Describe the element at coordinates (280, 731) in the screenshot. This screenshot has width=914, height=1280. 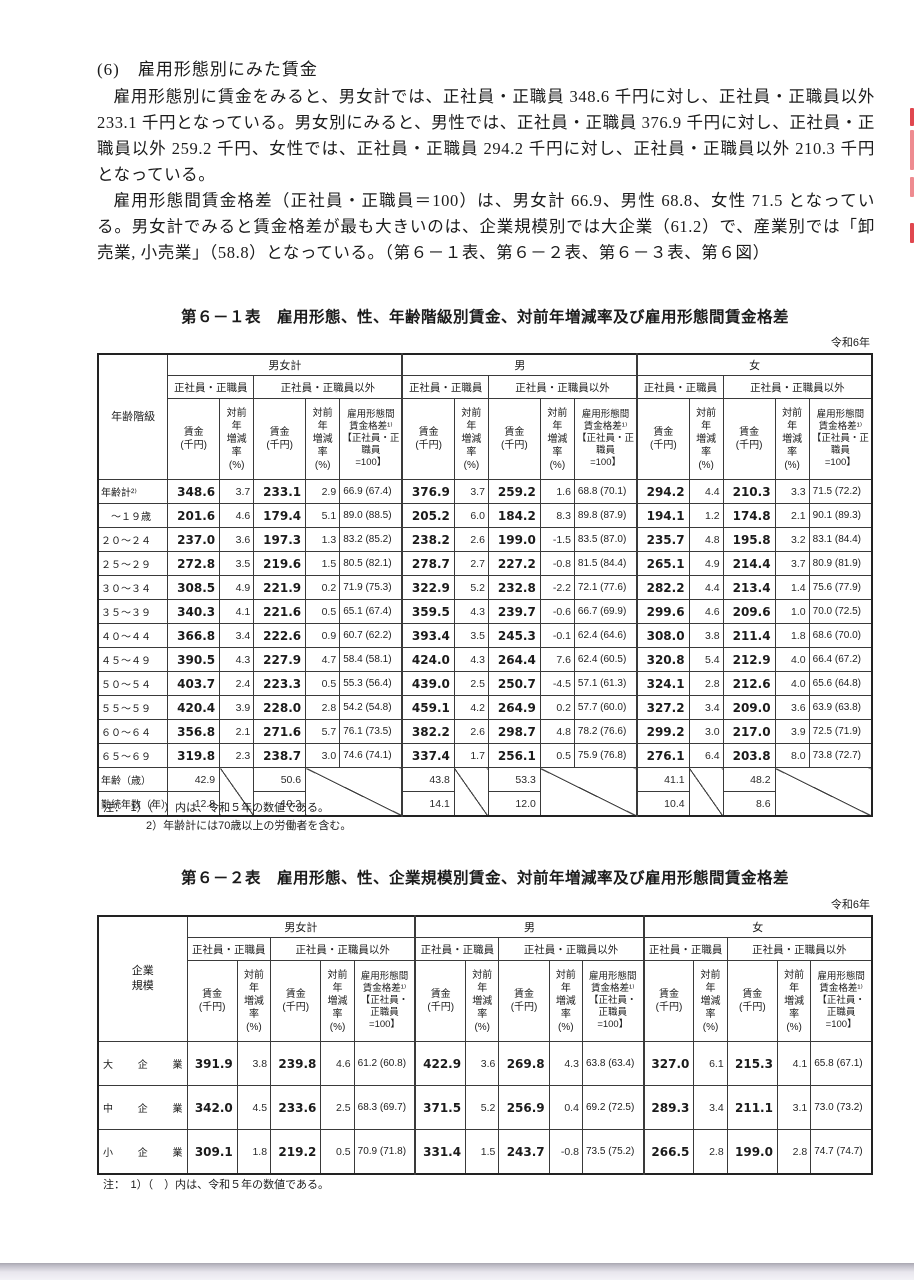
I see `cell-wage: 271.6` at that location.